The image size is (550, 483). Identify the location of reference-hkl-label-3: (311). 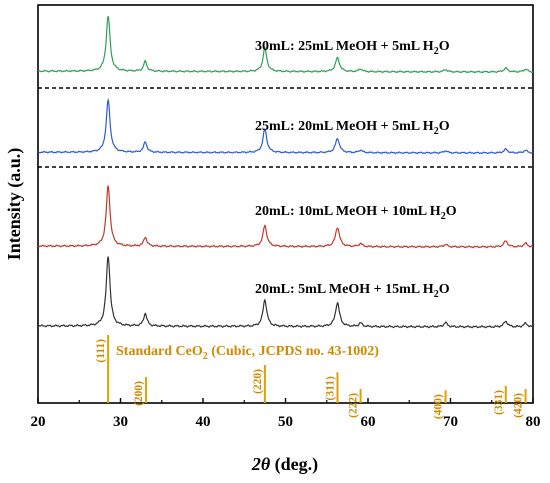
(330, 388).